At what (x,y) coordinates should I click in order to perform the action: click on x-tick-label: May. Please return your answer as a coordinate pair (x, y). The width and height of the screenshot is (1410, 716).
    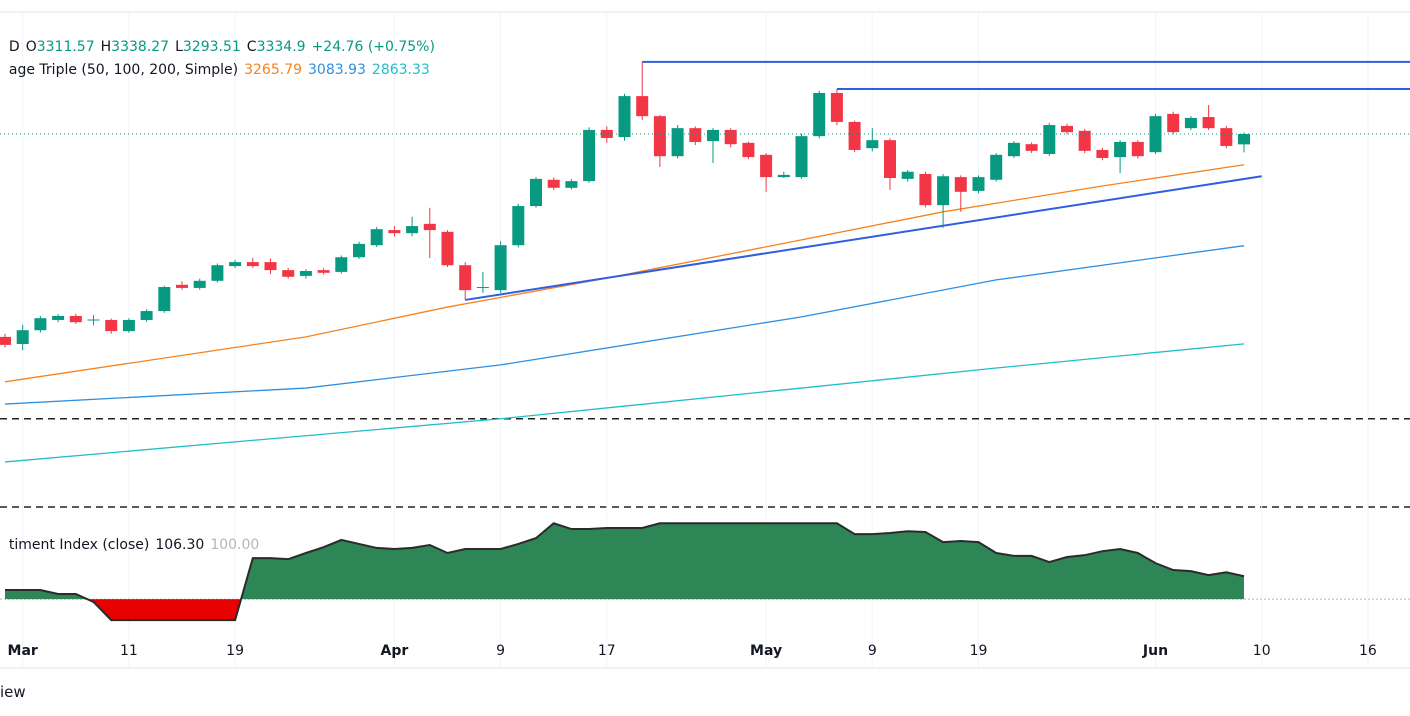
    Looking at the image, I should click on (766, 651).